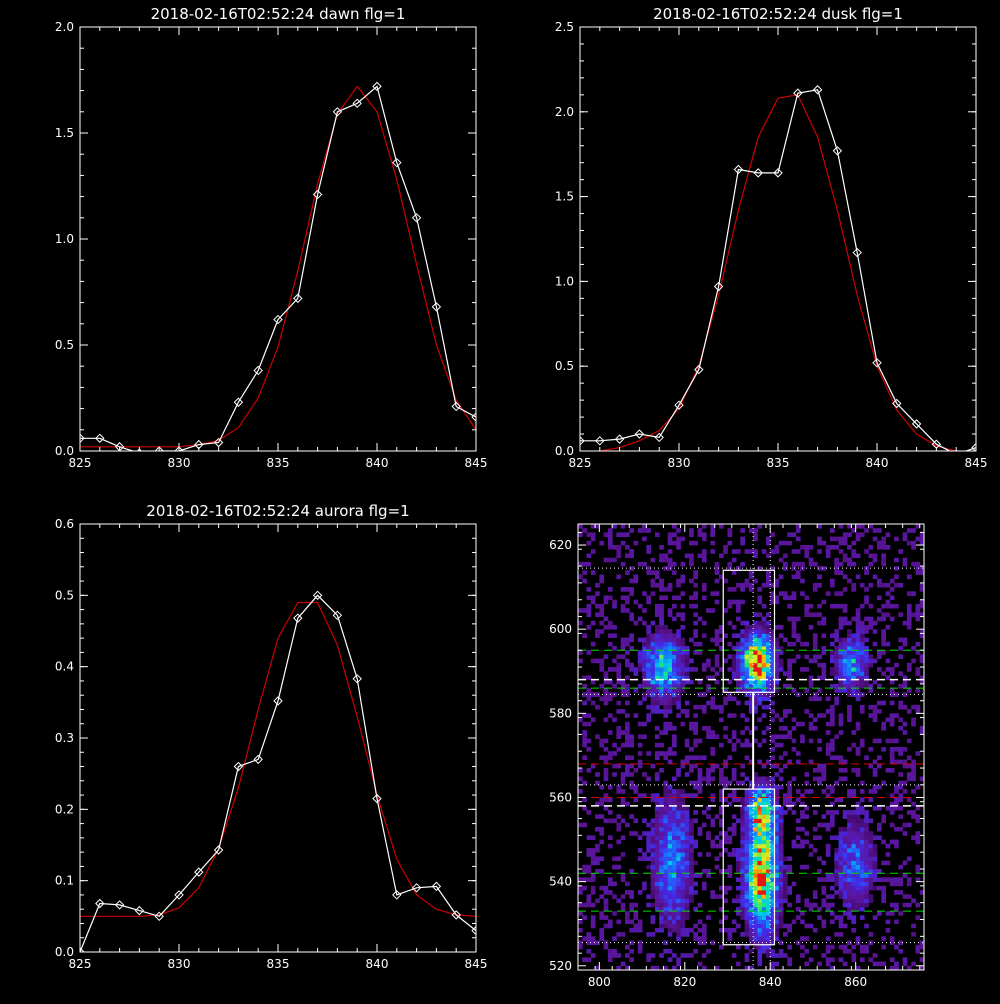  I want to click on fit-line, so click(278, 759).